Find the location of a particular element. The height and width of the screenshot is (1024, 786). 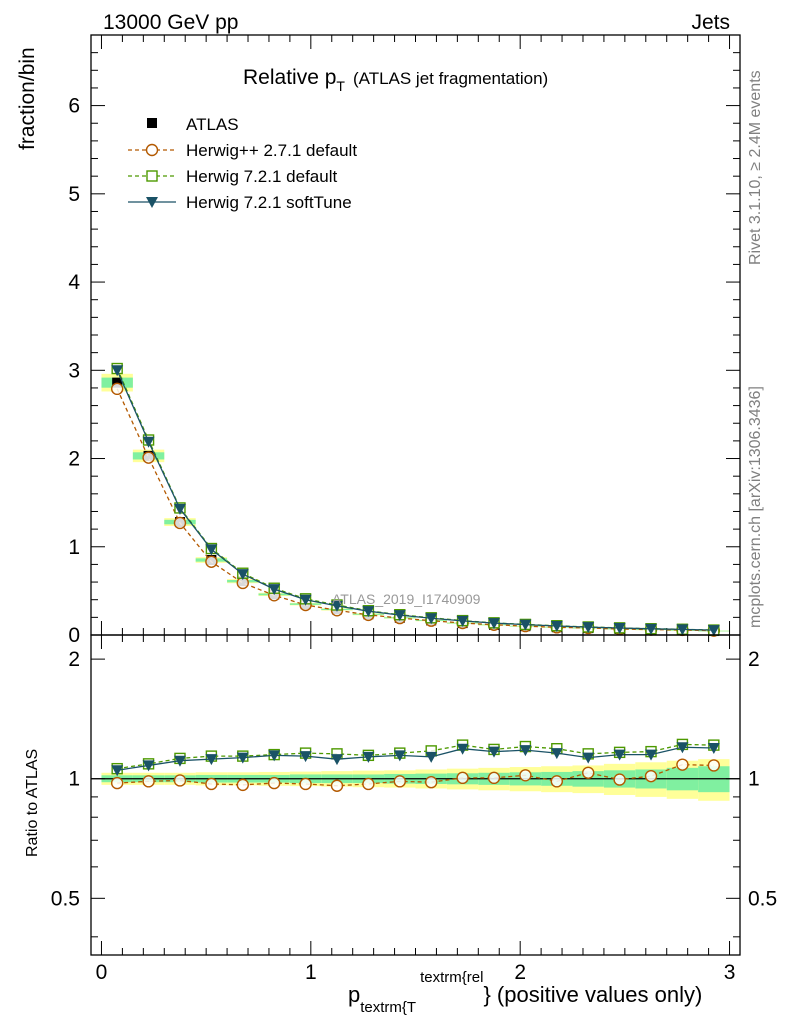

ratio-line-herwig-7-2-1-softtune is located at coordinates (415, 758).